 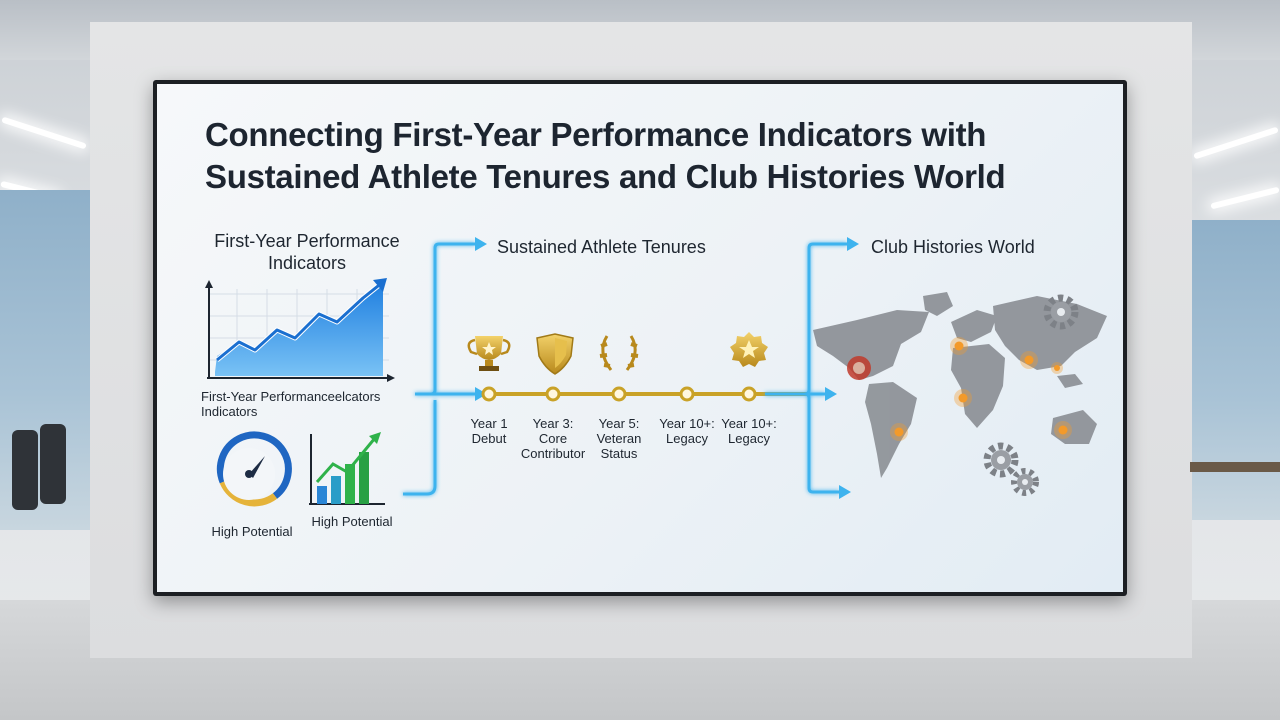 What do you see at coordinates (489, 431) in the screenshot?
I see `milestone-label: Year 1 Debut` at bounding box center [489, 431].